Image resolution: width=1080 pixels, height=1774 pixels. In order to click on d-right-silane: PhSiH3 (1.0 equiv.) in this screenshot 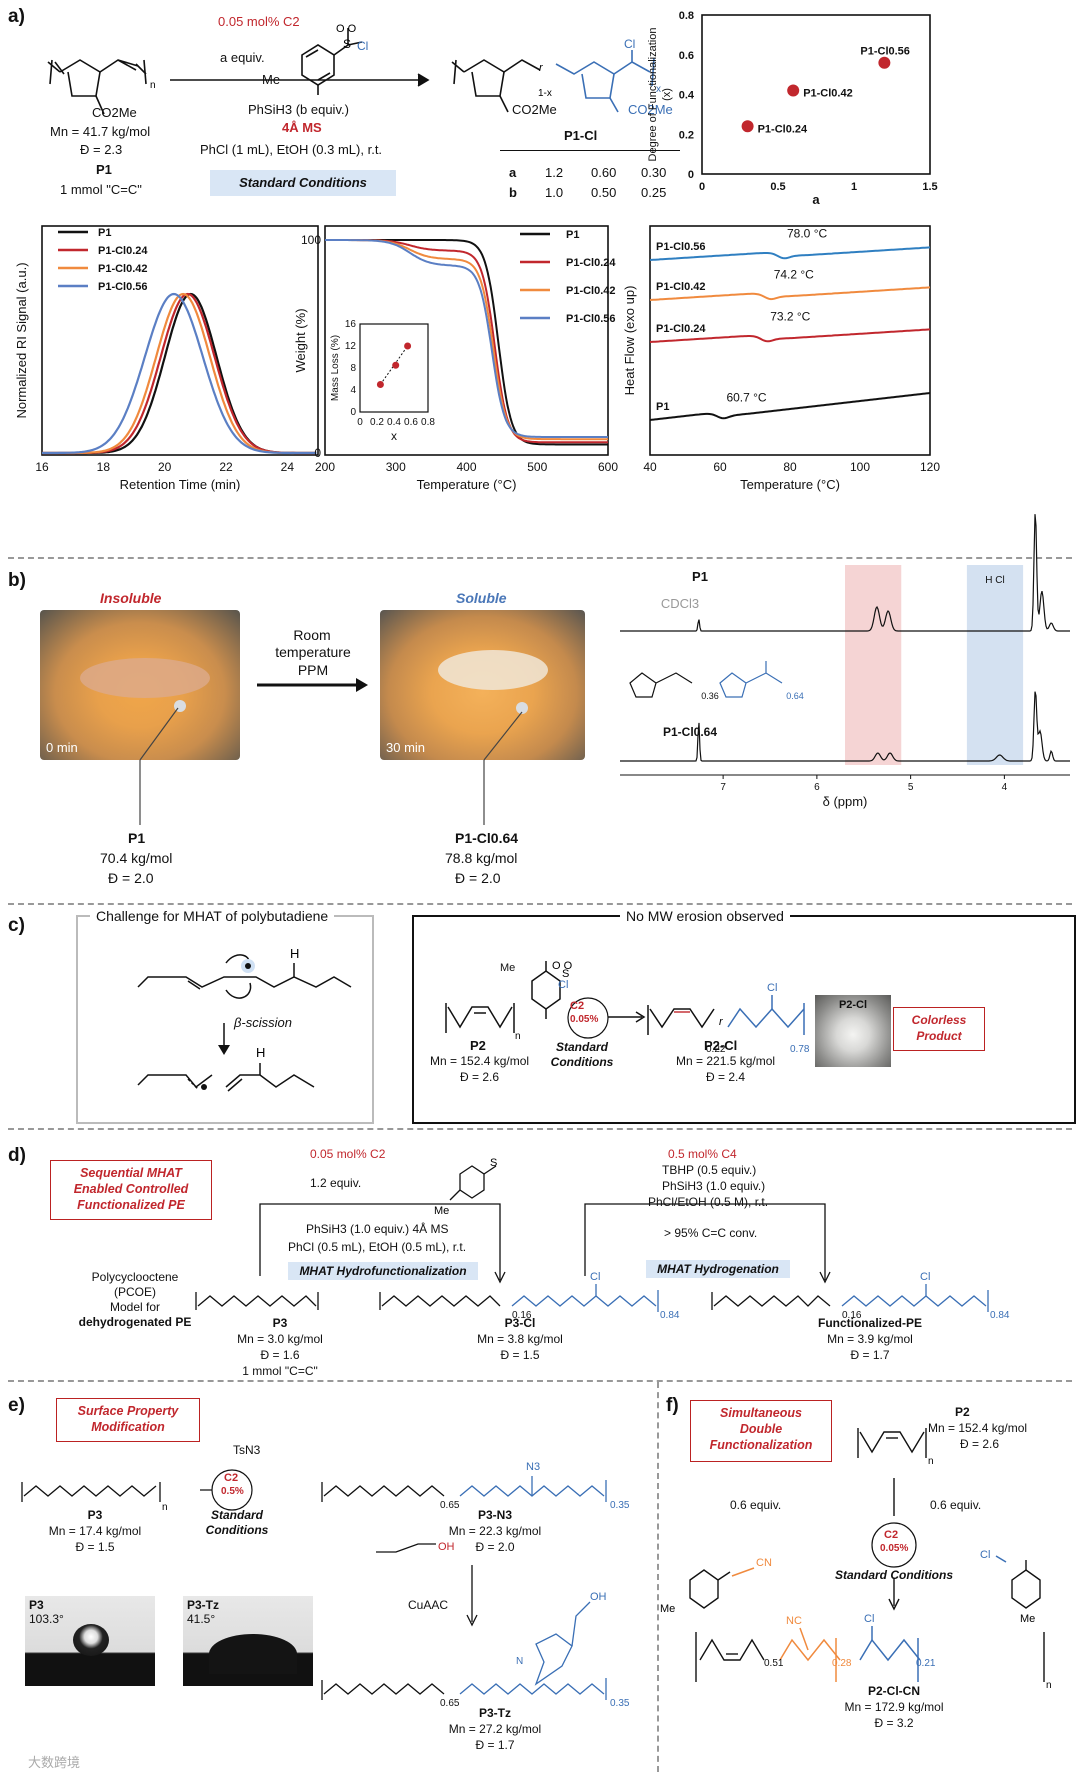, I will do `click(714, 1186)`.